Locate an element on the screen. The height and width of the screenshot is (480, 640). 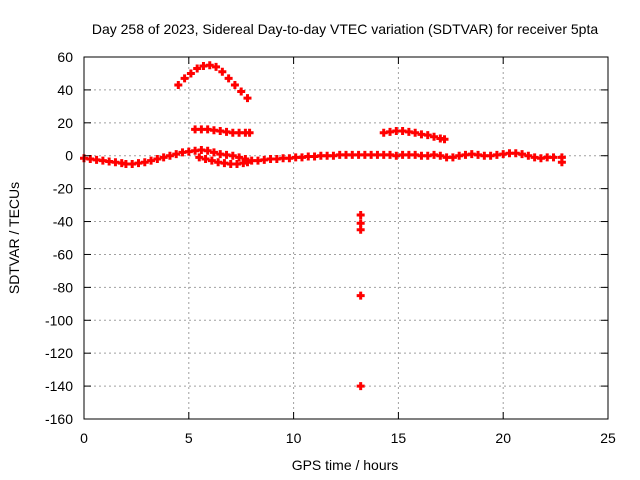
x-tick-label: 15 is located at coordinates (399, 438).